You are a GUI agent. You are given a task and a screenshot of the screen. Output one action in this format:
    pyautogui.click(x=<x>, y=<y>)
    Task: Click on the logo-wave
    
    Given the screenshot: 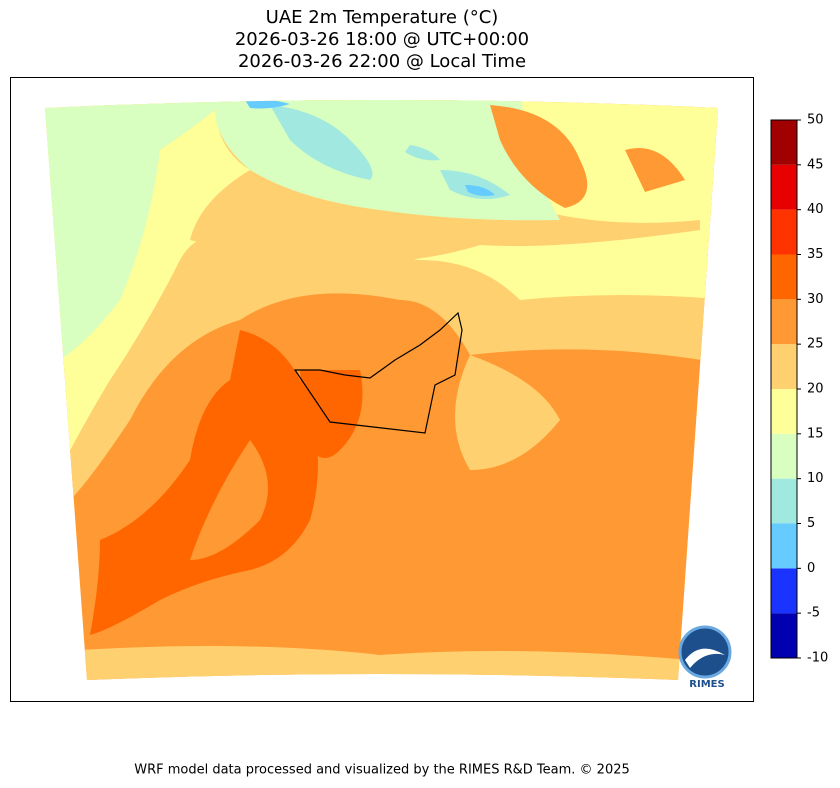 What is the action you would take?
    pyautogui.click(x=705, y=658)
    